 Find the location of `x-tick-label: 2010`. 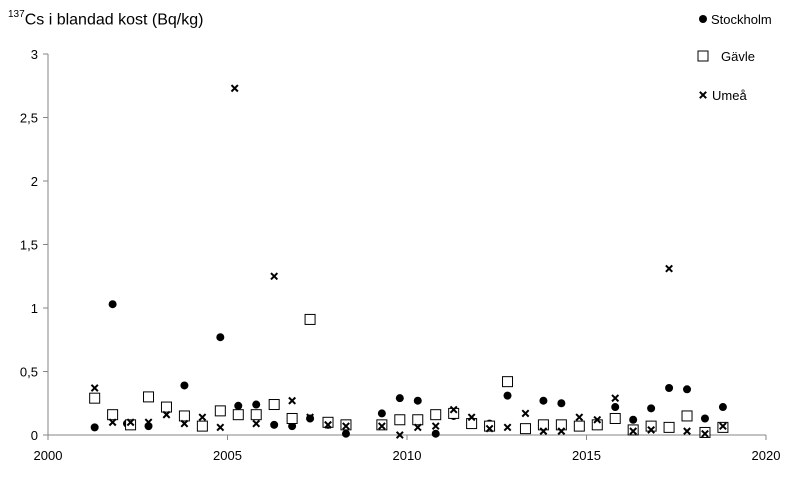

x-tick-label: 2010 is located at coordinates (407, 455).